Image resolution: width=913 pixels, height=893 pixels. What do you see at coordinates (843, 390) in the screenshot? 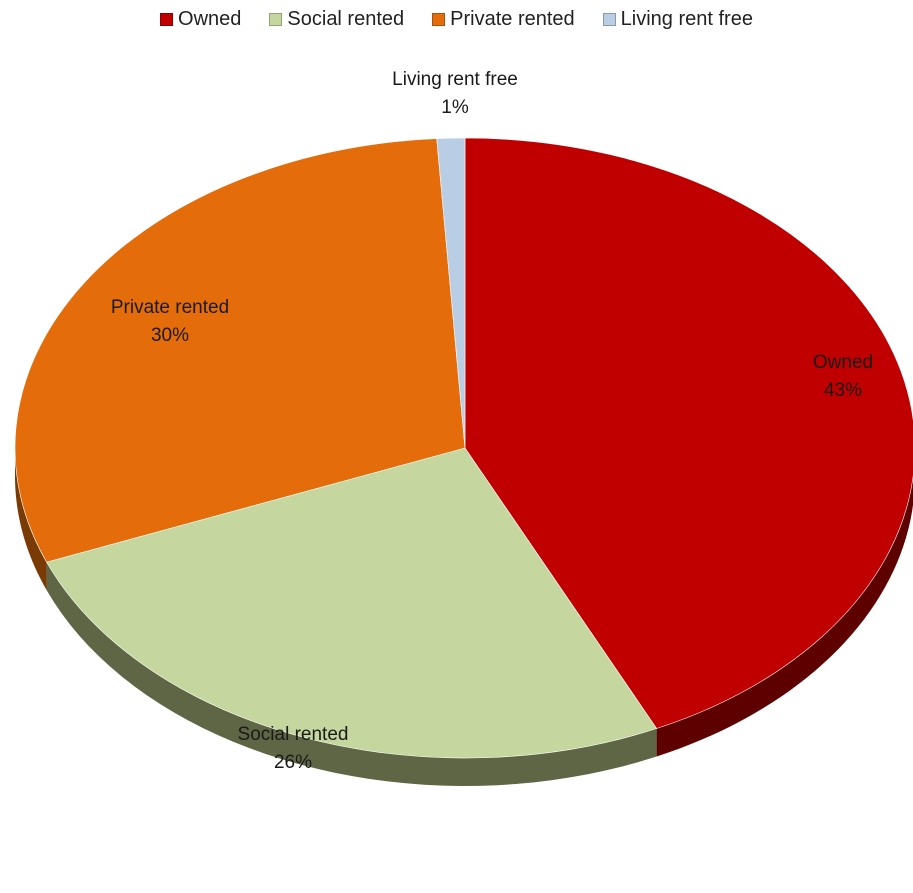
I see `data-label-value-owned: 43%` at bounding box center [843, 390].